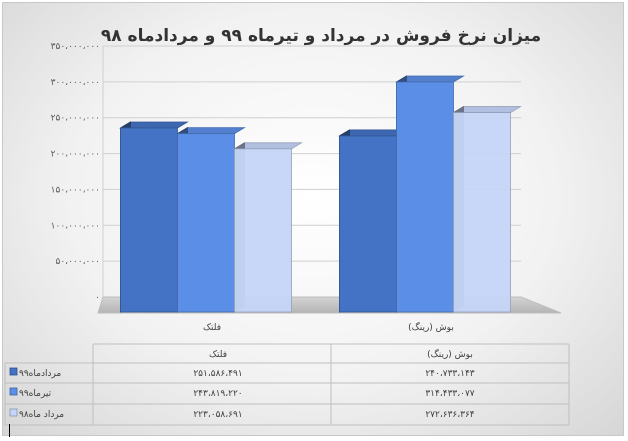 This screenshot has width=628, height=441. Describe the element at coordinates (78, 262) in the screenshot. I see `y-tick-label: ۵۰،۰۰۰،۰۰۰` at that location.